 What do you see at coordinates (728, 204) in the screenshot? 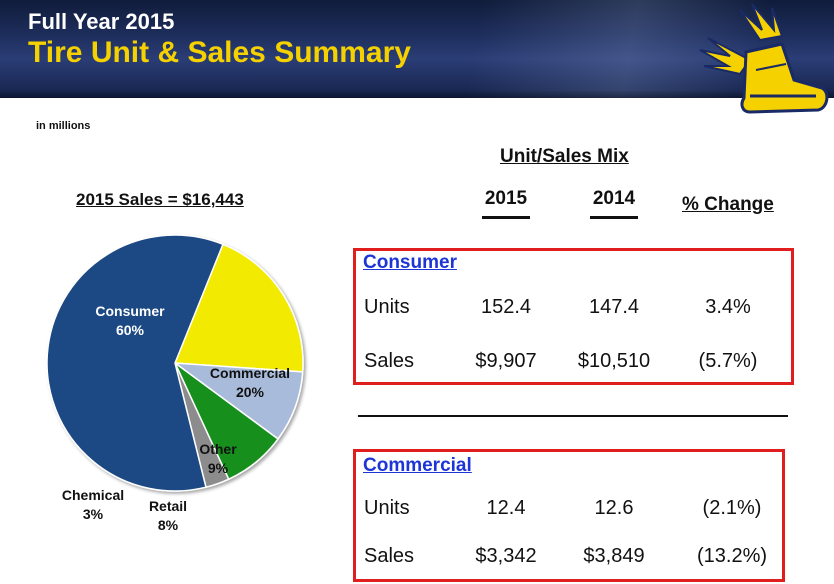
I see `column-change: % Change` at bounding box center [728, 204].